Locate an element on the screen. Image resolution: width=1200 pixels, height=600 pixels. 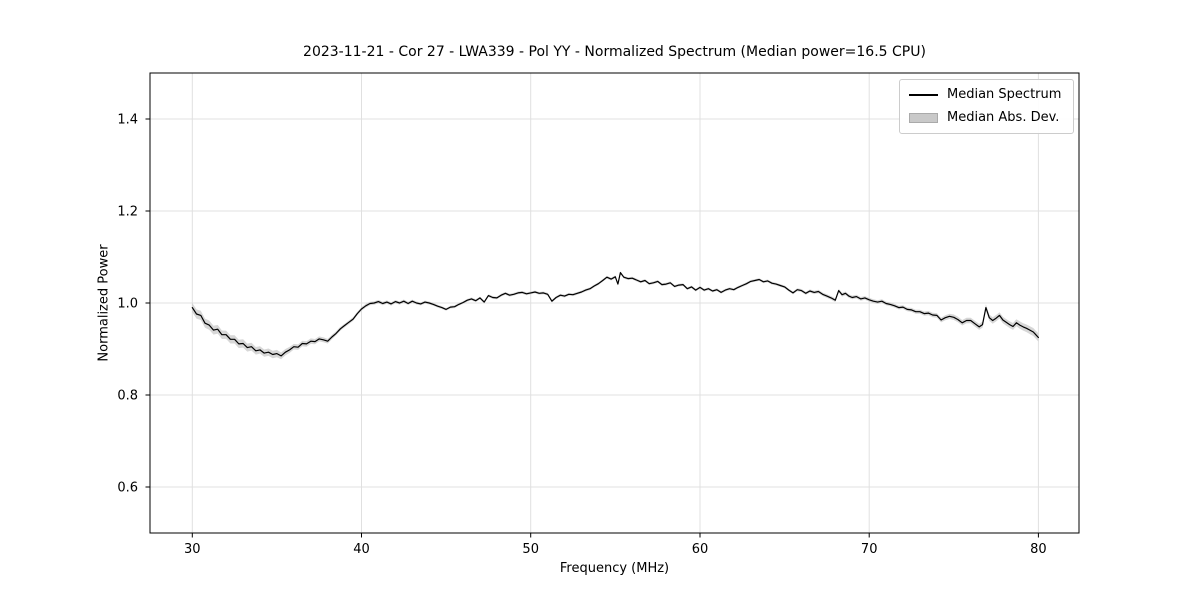
legend: Median Spectrum Median Abs. Dev. is located at coordinates (986, 106).